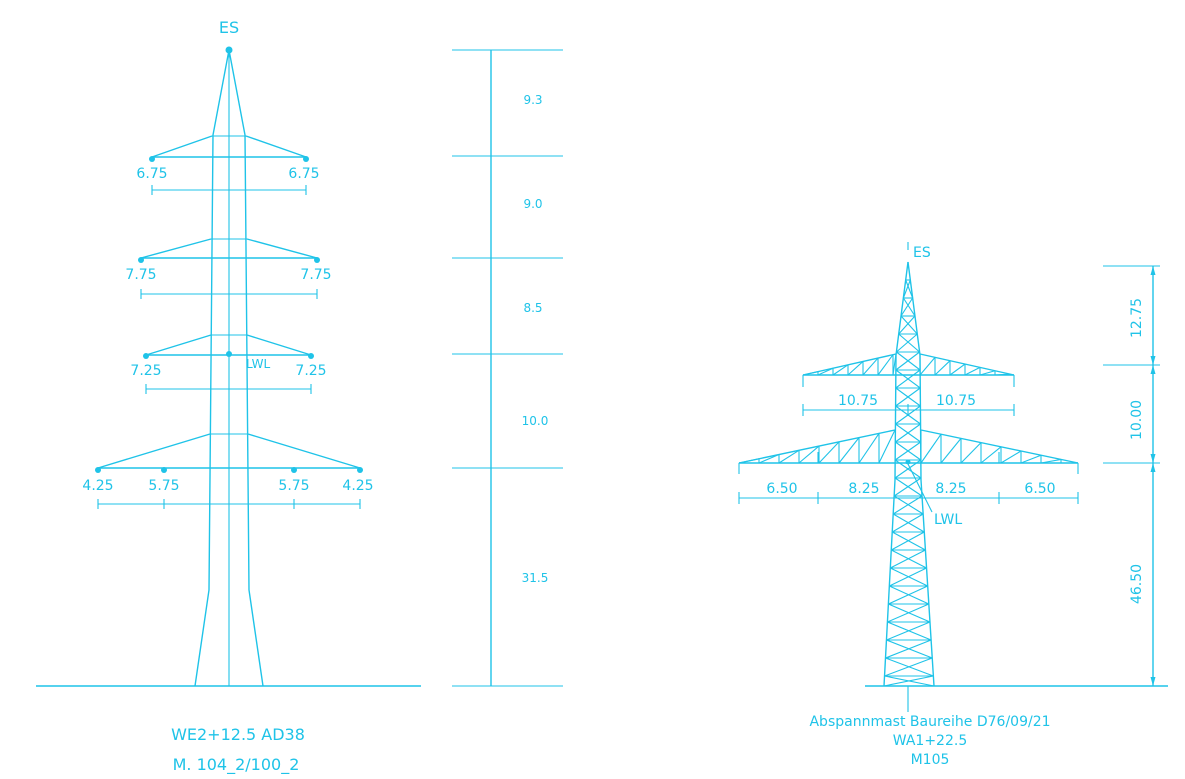 This screenshot has height=779, width=1185. I want to click on left-pole-outline-left, so click(212, 368).